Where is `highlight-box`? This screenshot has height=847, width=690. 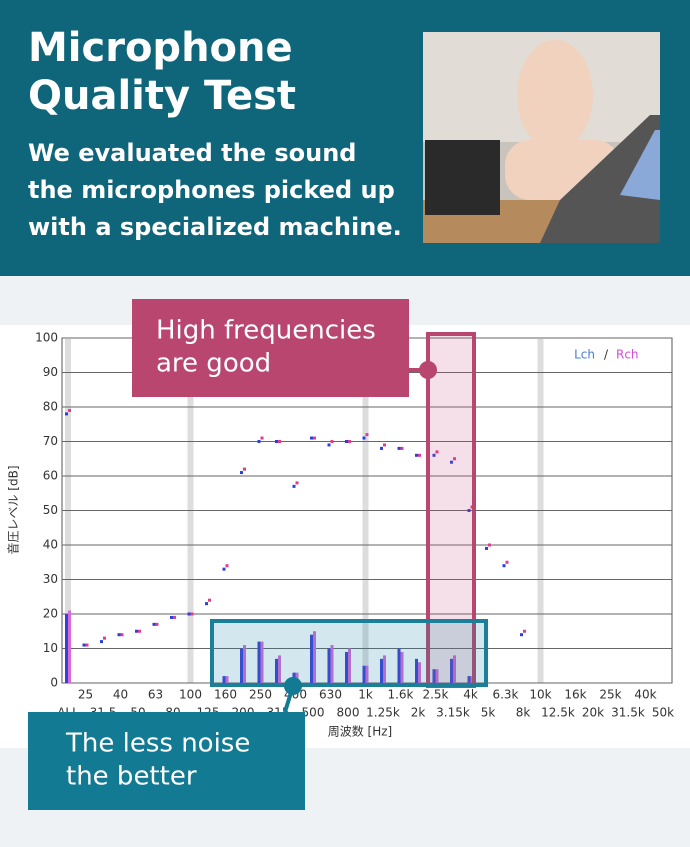
highlight-box is located at coordinates (349, 653).